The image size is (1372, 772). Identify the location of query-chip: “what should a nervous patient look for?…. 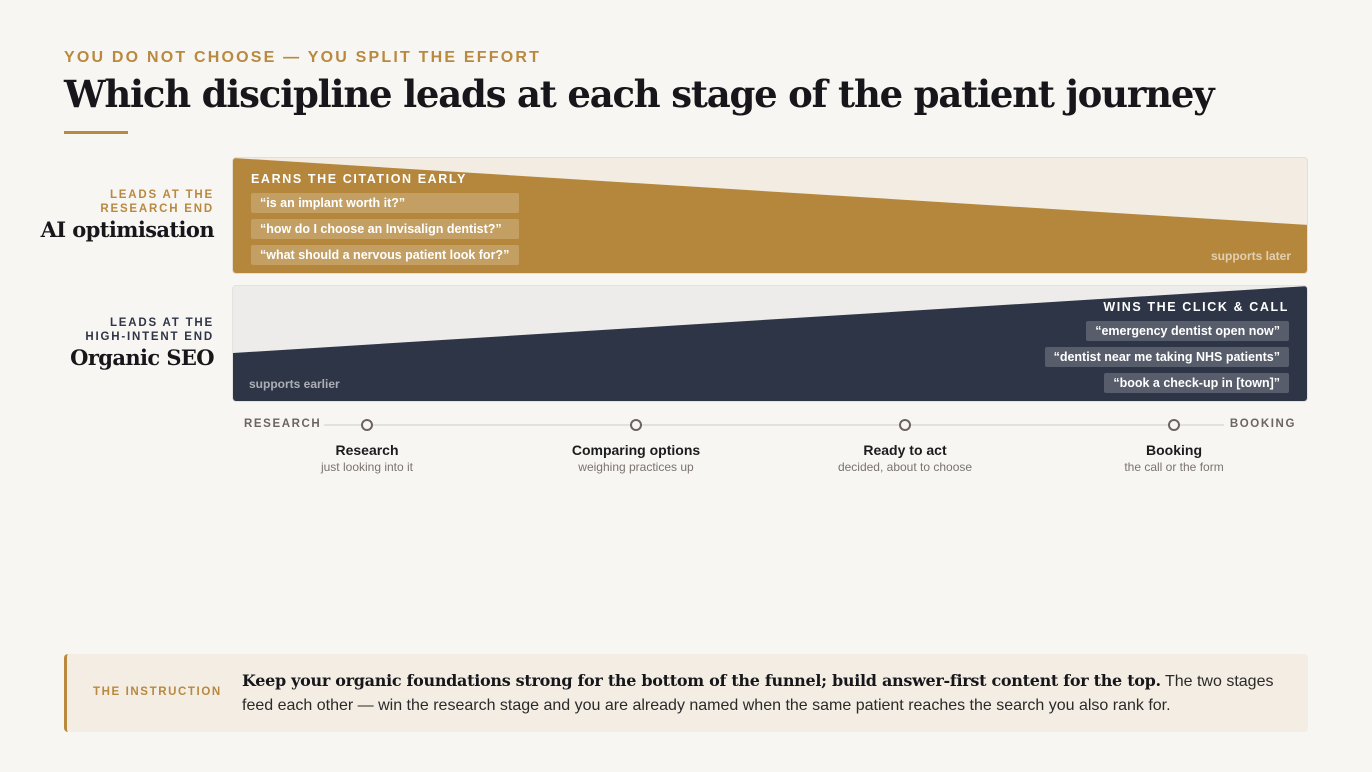
(385, 255).